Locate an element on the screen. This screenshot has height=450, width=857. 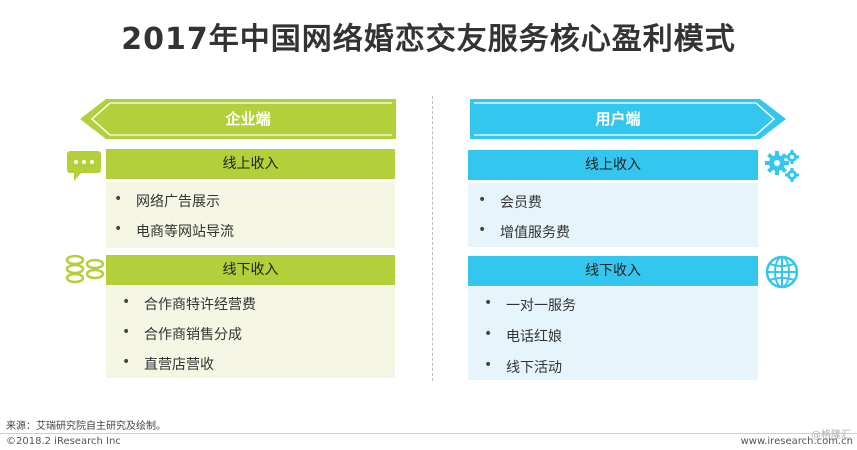
enterprise-header: 企业端 is located at coordinates (238, 119).